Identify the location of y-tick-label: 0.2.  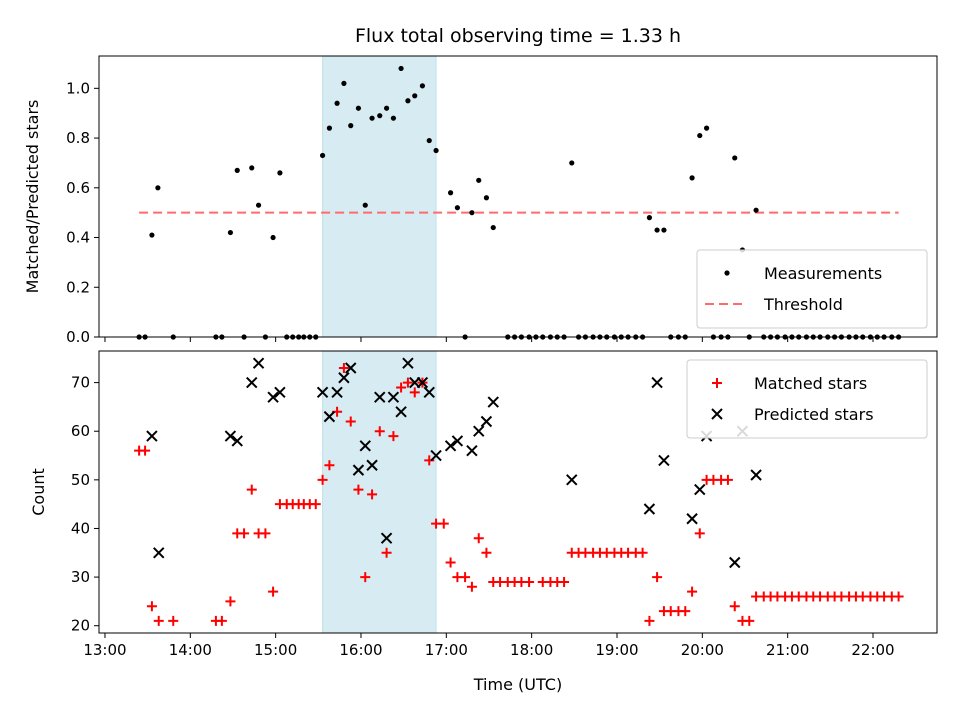
(78, 287).